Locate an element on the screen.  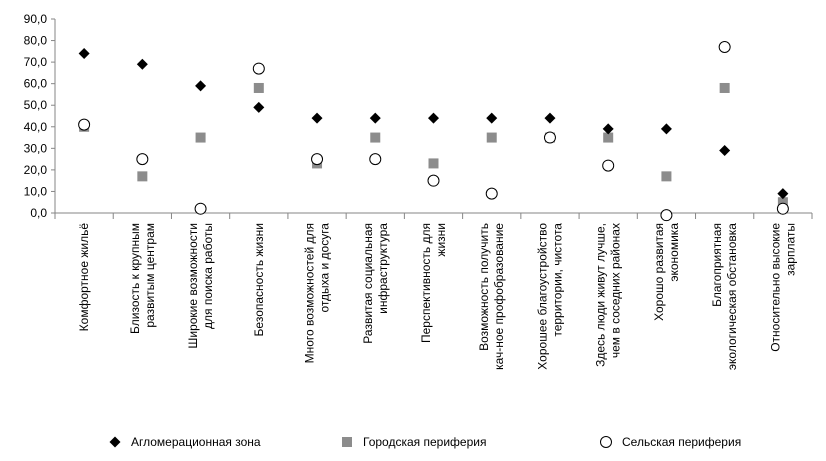
legend-item: Агломерационная зона is located at coordinates (185, 442).